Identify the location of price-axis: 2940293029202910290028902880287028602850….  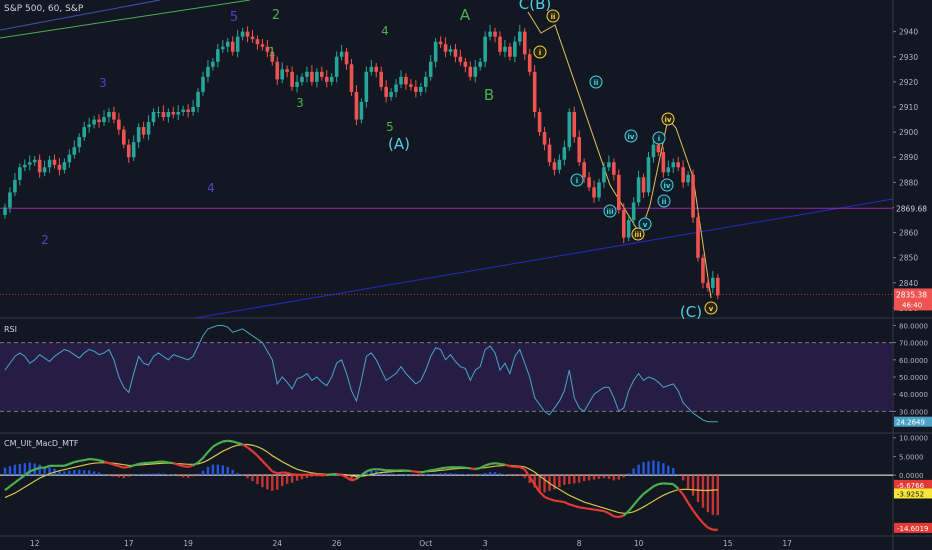
(912, 170).